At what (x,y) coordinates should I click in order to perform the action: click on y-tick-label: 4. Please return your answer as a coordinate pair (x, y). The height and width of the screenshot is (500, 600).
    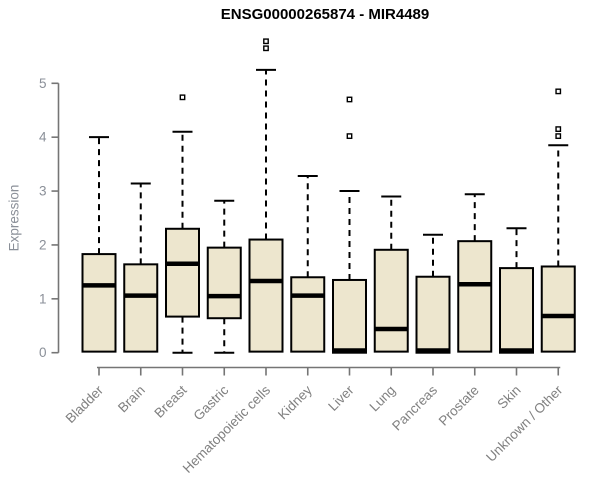
    Looking at the image, I should click on (43, 137).